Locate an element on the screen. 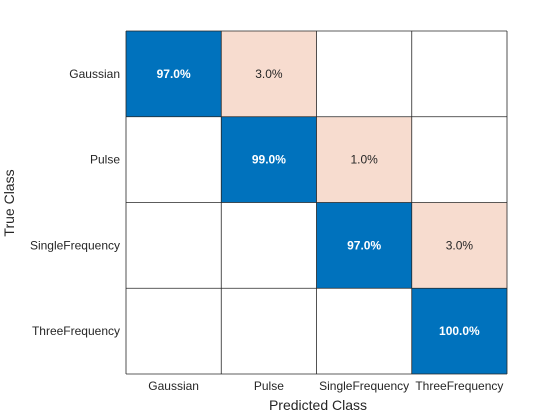 The width and height of the screenshot is (560, 420). cell-value-0-1: 3.0% is located at coordinates (269, 74).